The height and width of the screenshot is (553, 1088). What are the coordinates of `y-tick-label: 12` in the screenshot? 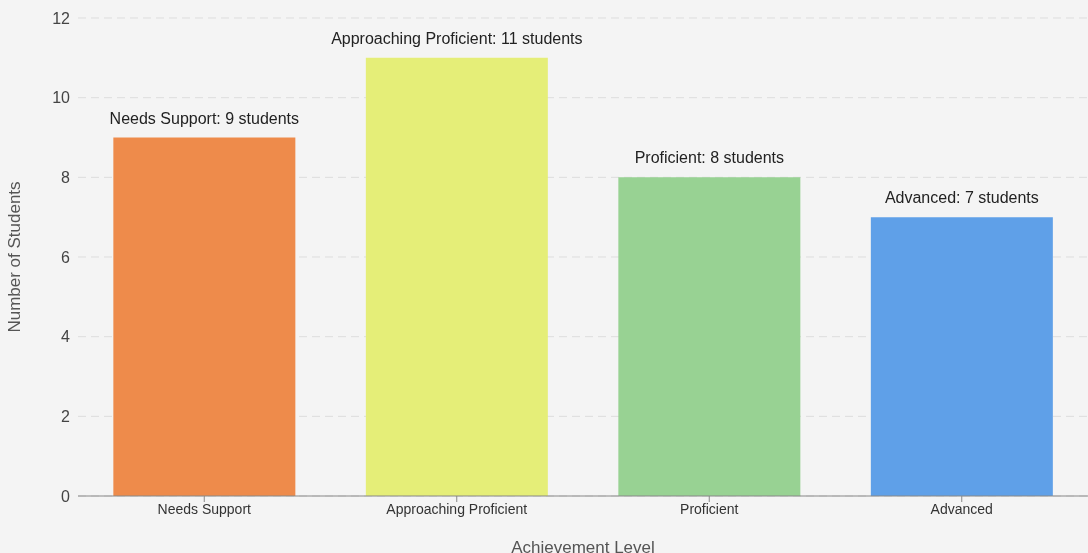 It's located at (61, 18).